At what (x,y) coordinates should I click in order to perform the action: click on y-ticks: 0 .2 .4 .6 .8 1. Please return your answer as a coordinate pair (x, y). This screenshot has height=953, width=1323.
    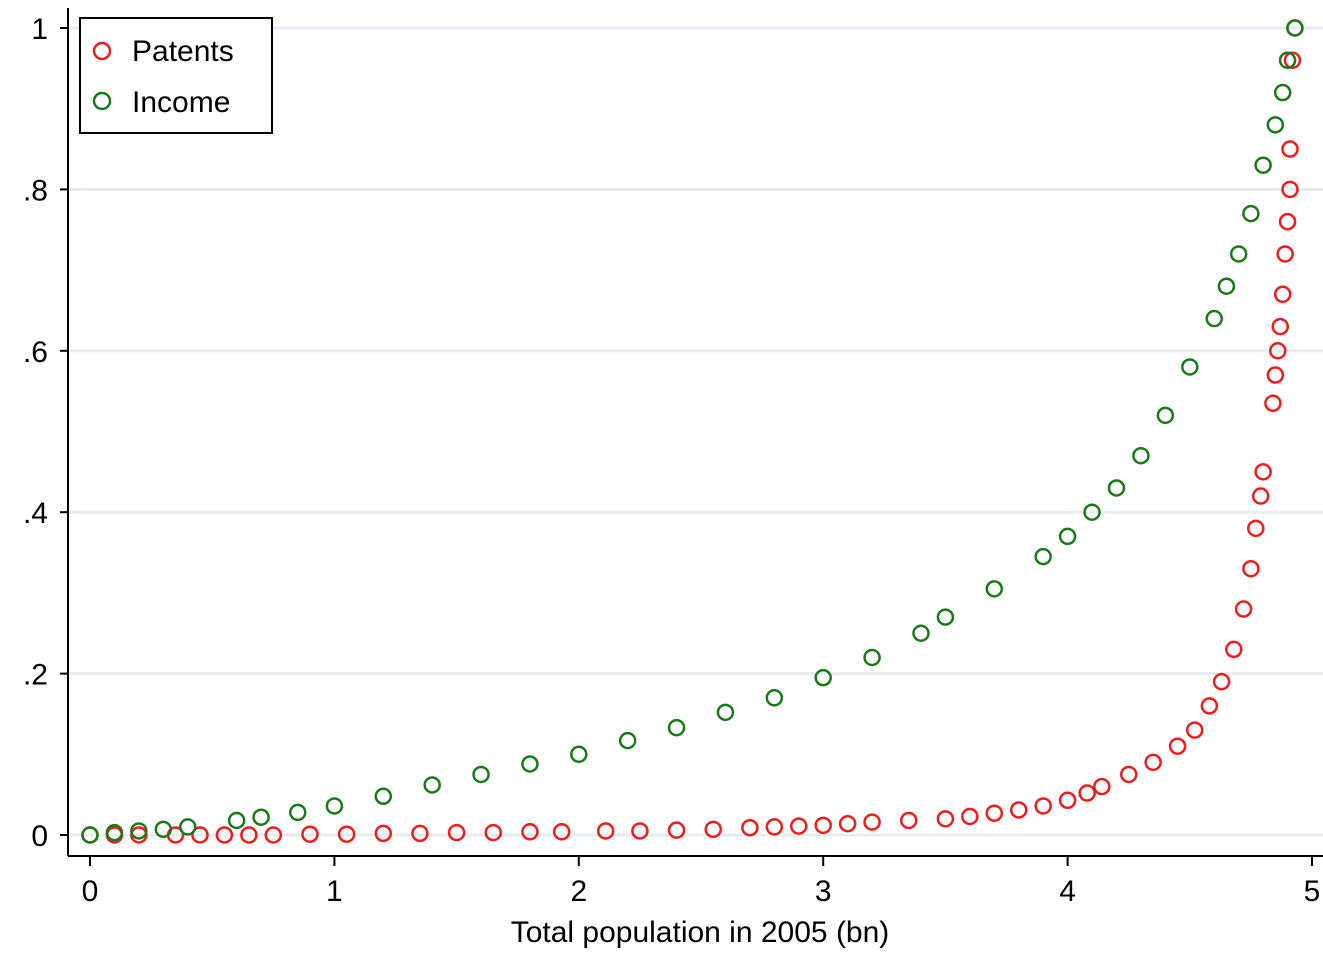
    Looking at the image, I should click on (45, 433).